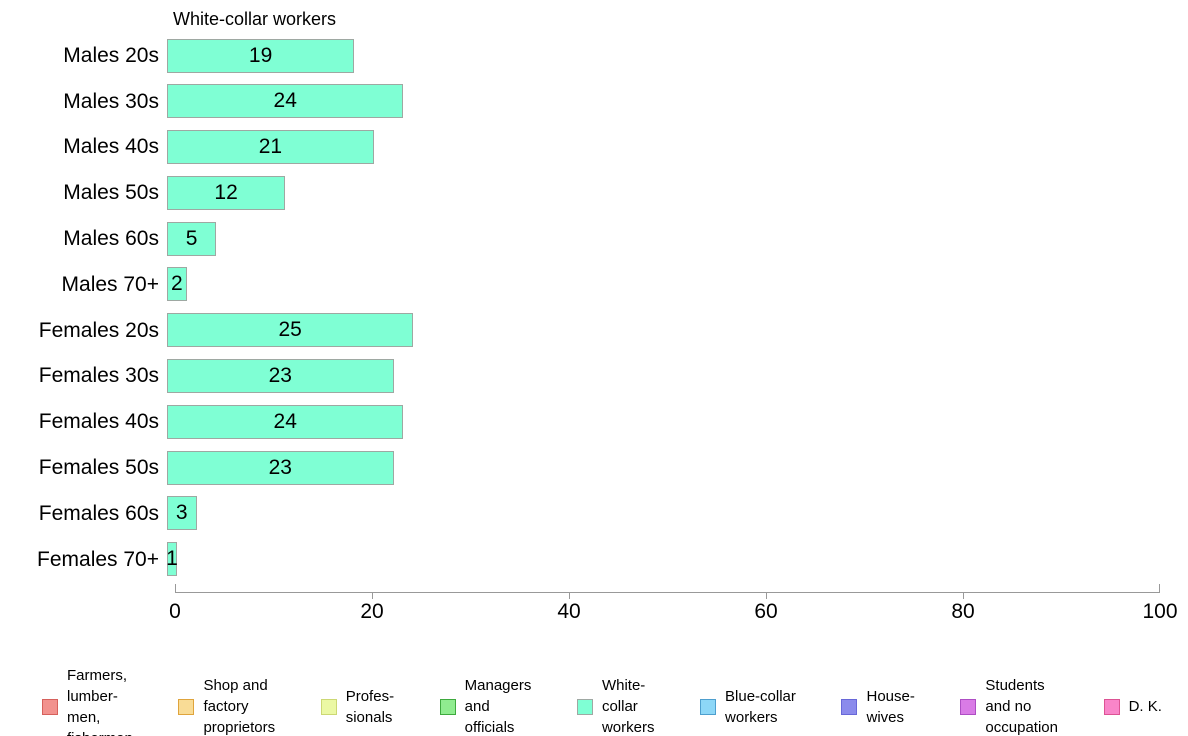 This screenshot has height=736, width=1188. I want to click on bar-value-label: 25, so click(290, 330).